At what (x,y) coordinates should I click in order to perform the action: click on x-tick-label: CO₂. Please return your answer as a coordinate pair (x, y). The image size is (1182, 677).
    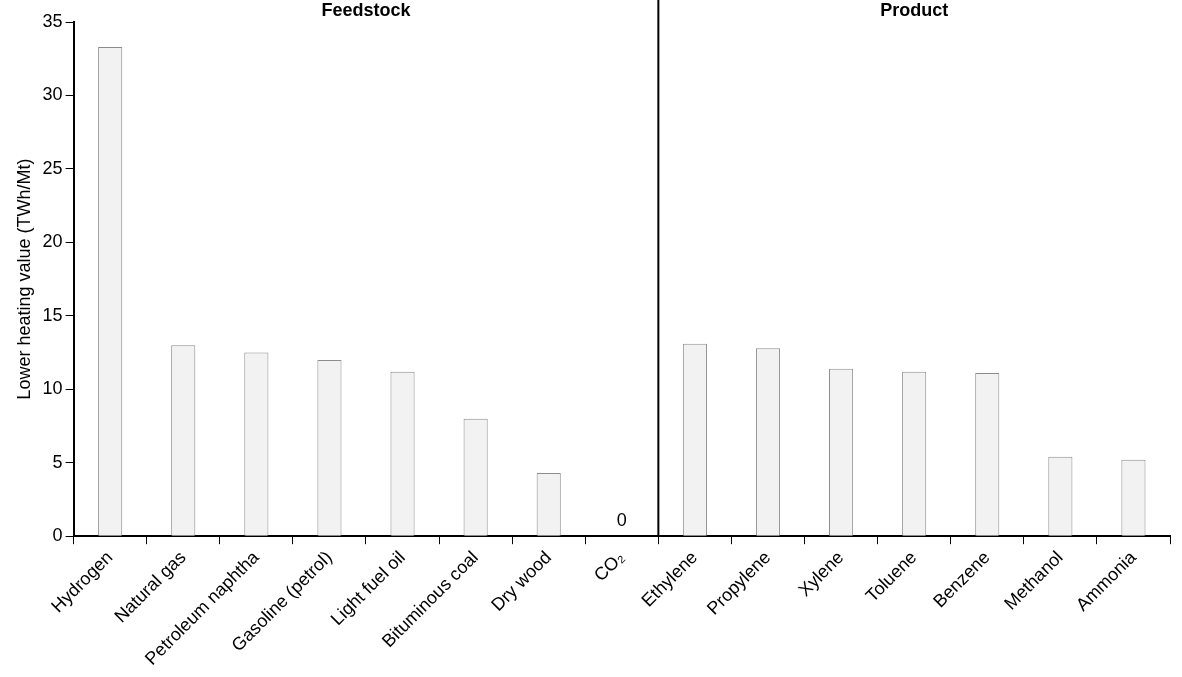
    Looking at the image, I should click on (609, 566).